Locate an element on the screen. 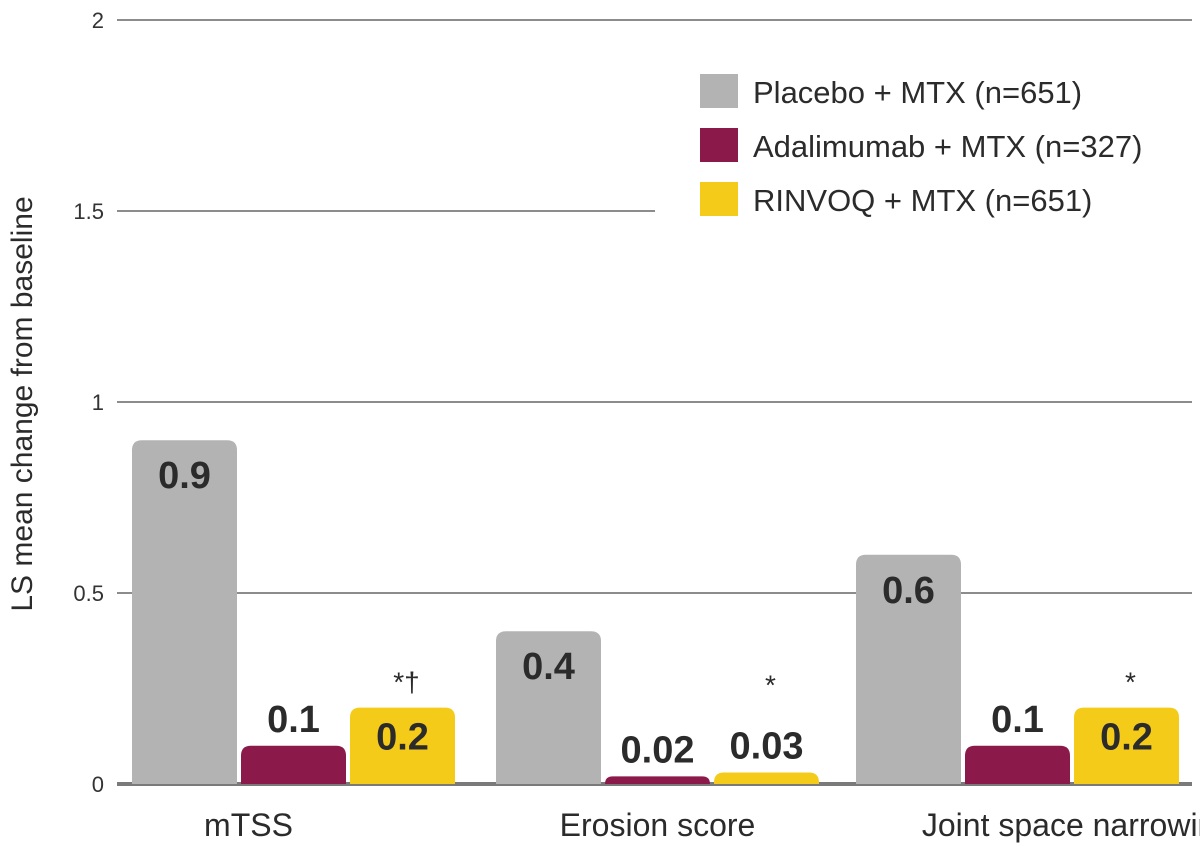 The height and width of the screenshot is (855, 1200). x-category-label: mTSS is located at coordinates (248, 825).